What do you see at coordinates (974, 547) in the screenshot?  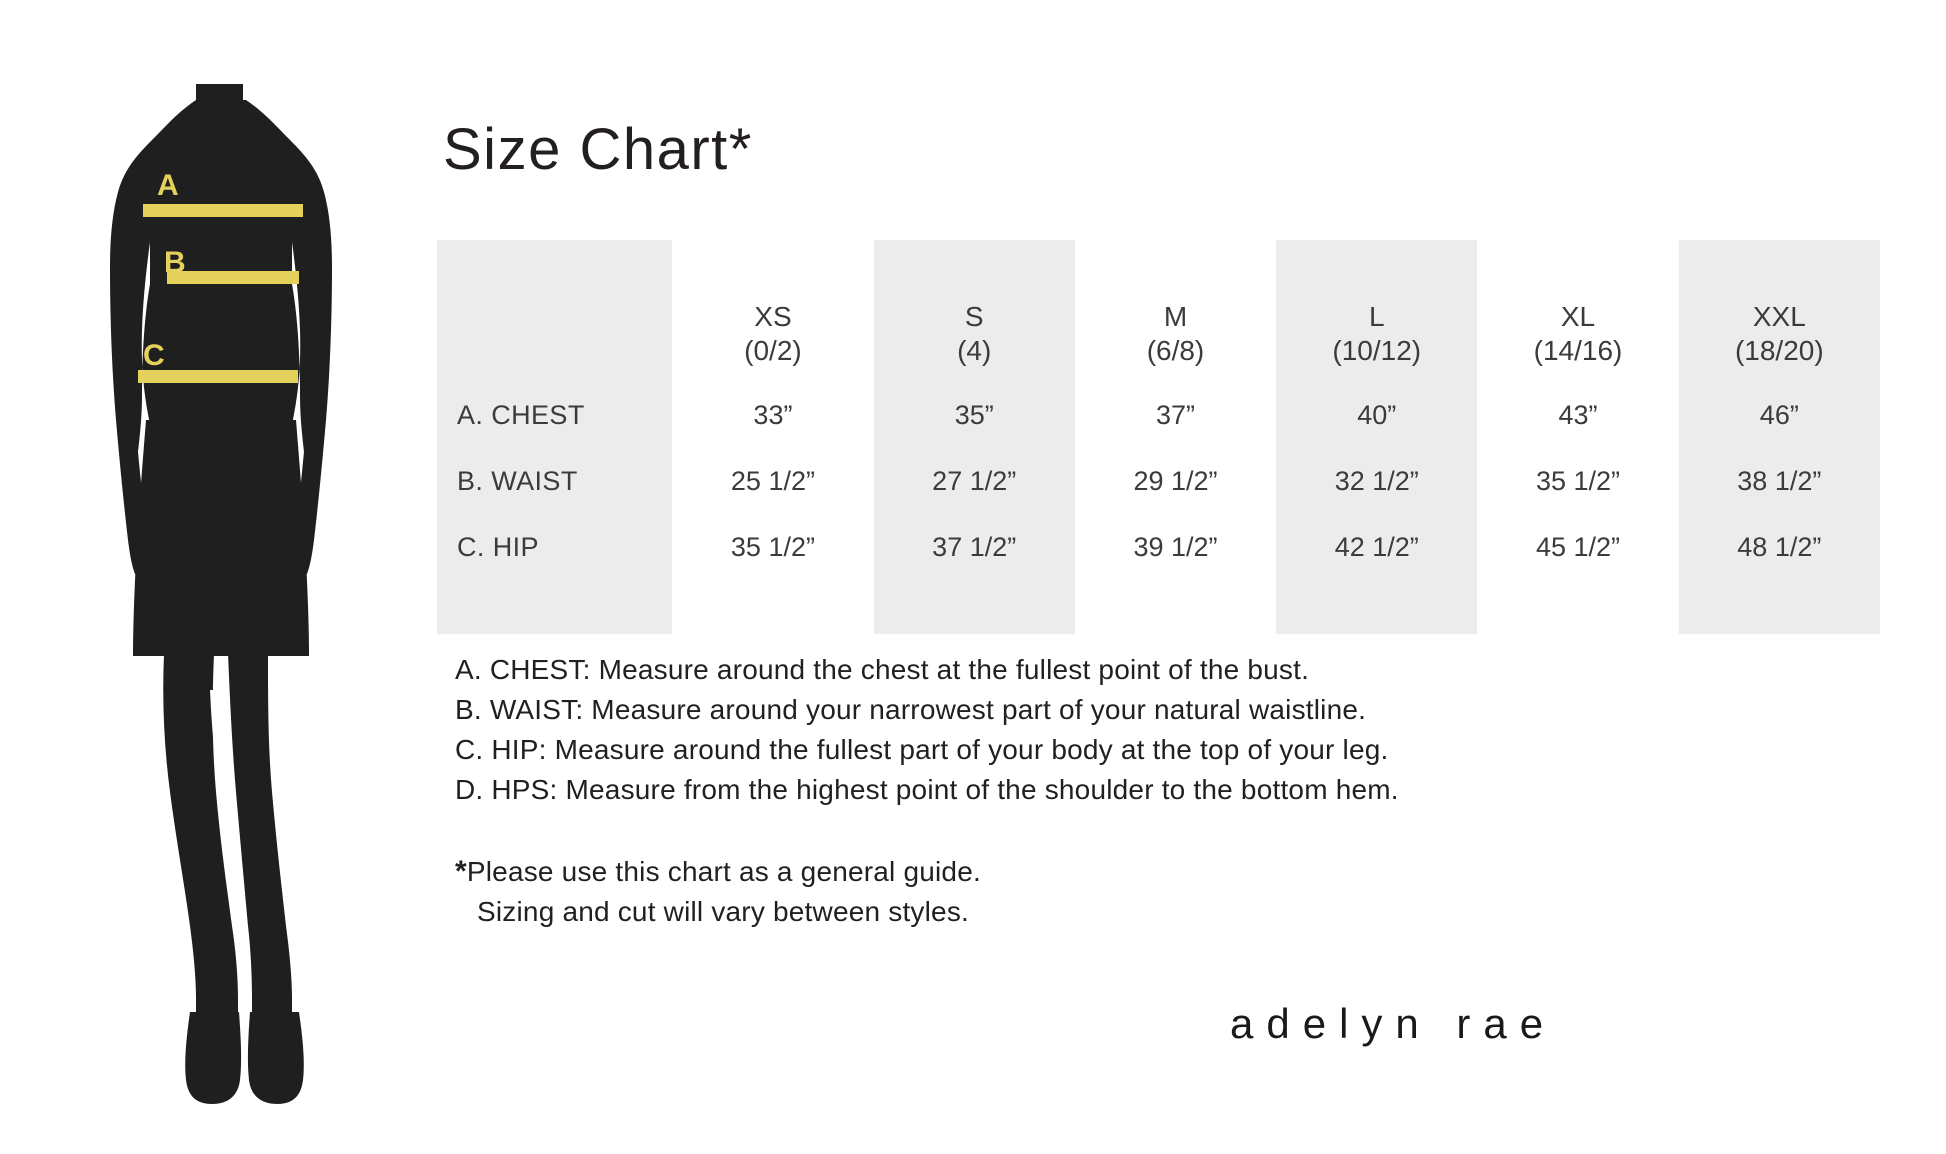 I see `cell-hip-s: 37 1/2”` at bounding box center [974, 547].